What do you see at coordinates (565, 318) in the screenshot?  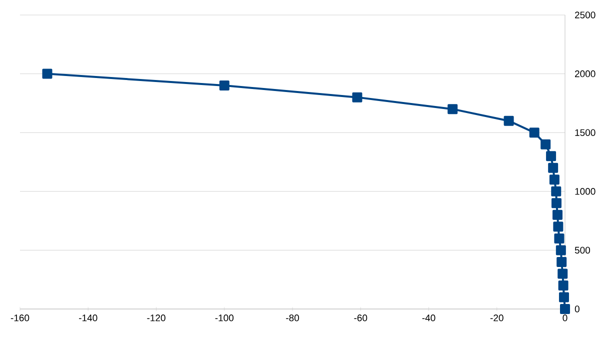 I see `x-tick-label: 0` at bounding box center [565, 318].